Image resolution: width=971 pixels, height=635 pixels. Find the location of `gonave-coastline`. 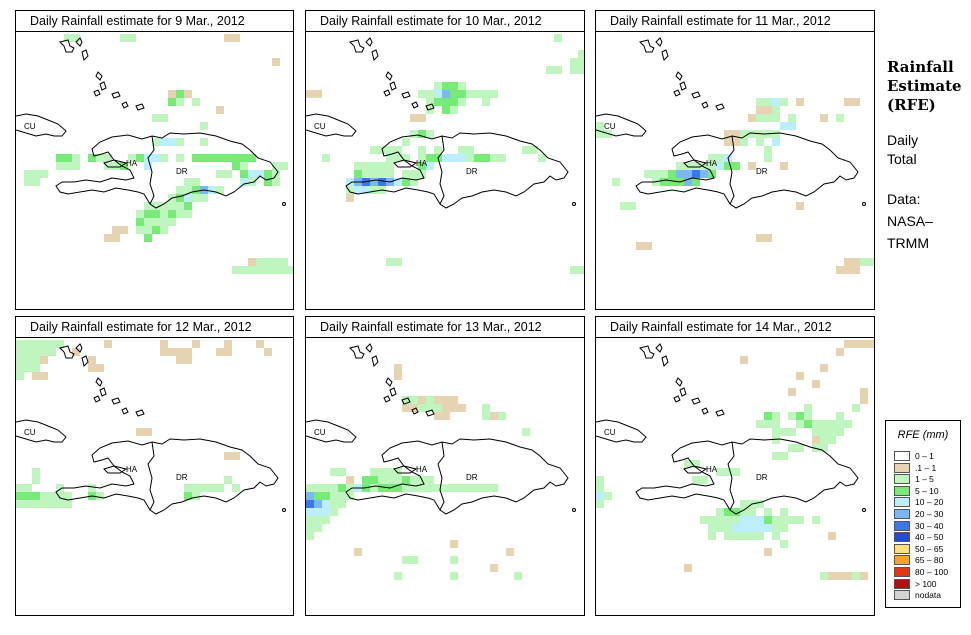

gonave-coastline is located at coordinates (695, 163).